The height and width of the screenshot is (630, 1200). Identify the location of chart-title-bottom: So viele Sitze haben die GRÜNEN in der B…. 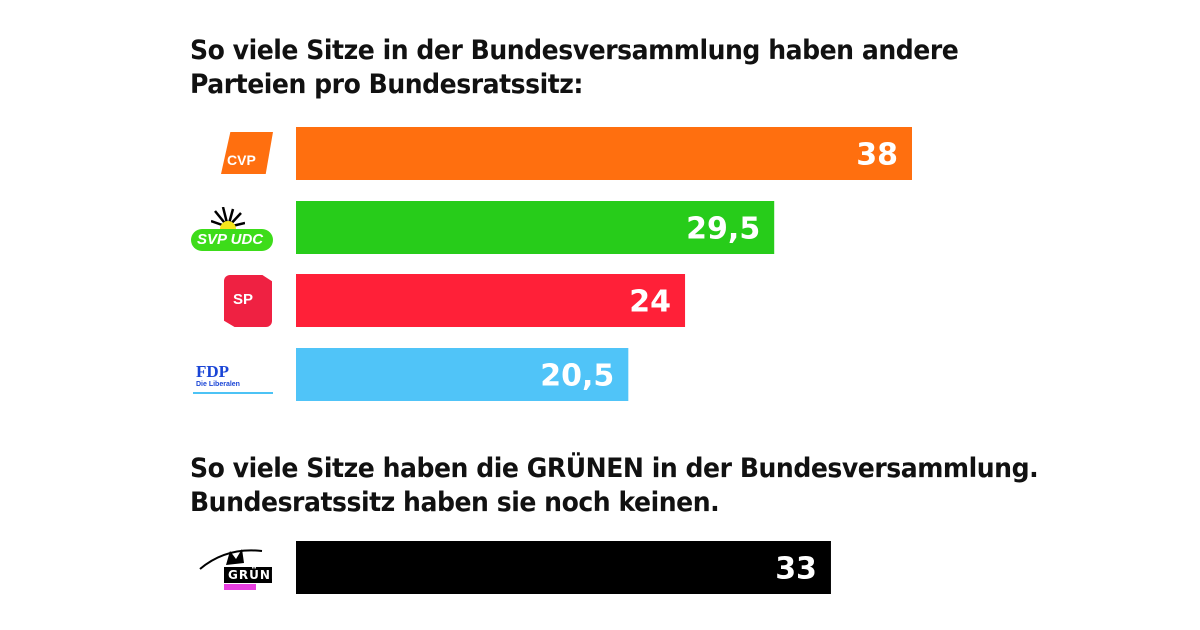
(614, 486).